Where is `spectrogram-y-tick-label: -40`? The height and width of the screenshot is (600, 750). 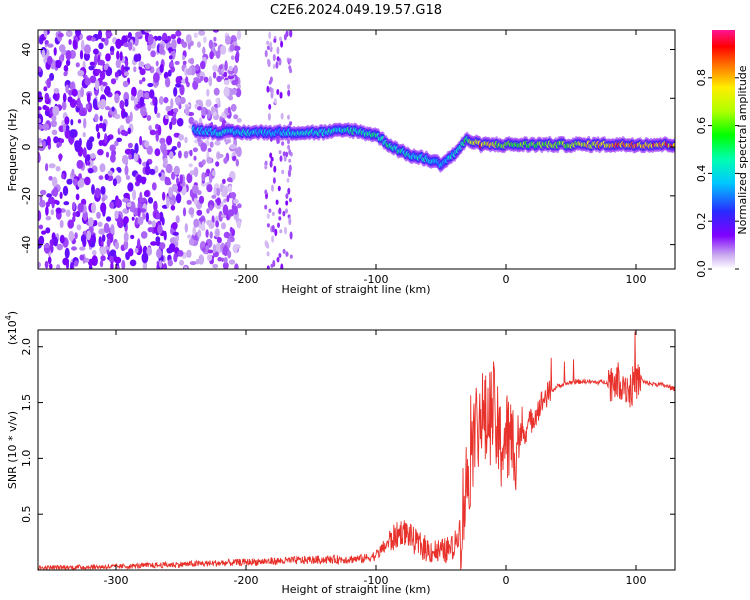 spectrogram-y-tick-label: -40 is located at coordinates (26, 245).